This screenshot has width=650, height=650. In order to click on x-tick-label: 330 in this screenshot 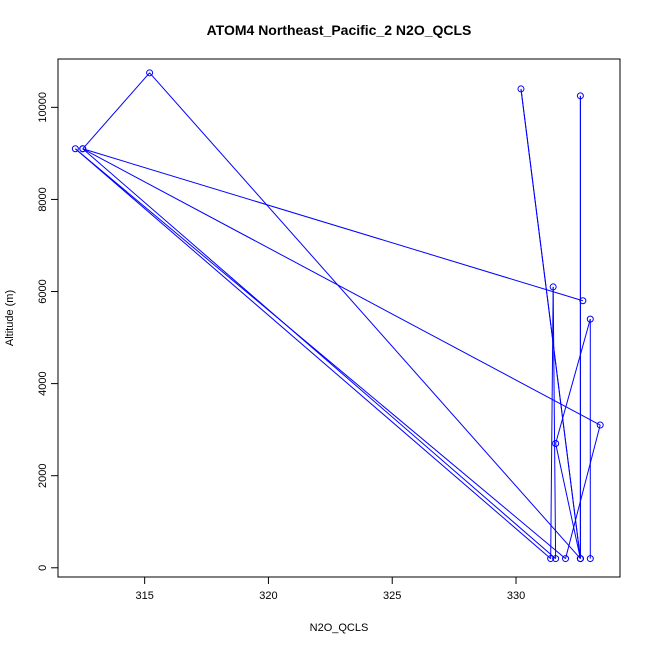, I will do `click(516, 596)`.